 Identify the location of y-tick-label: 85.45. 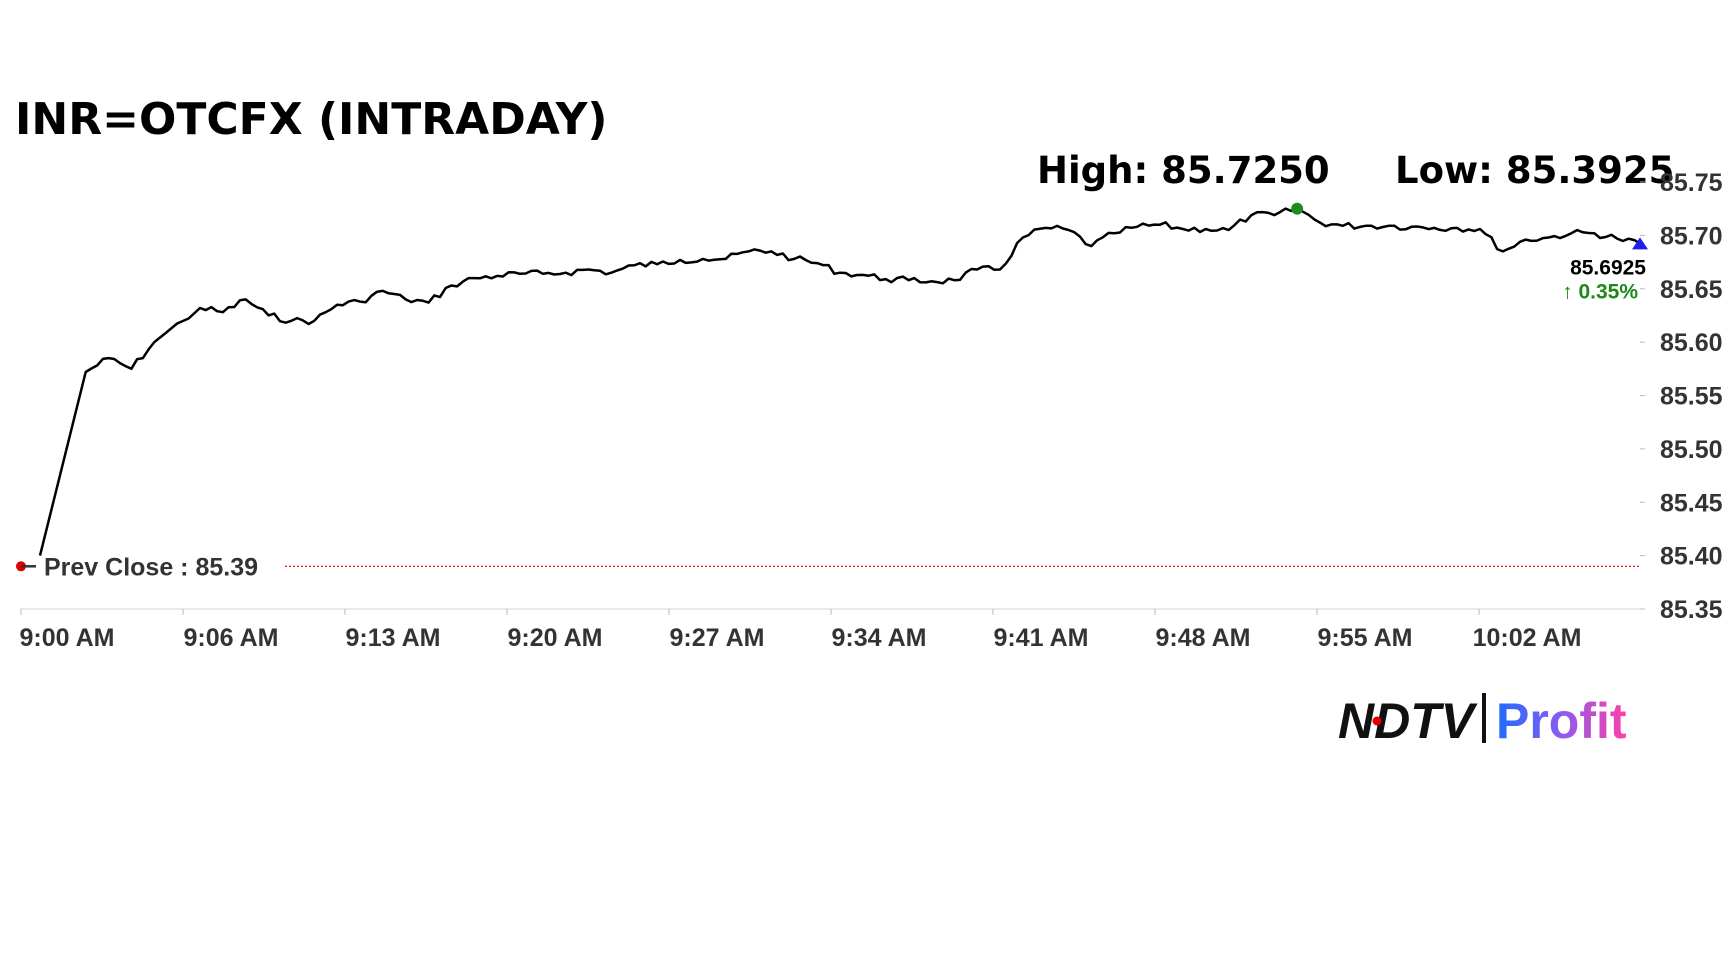
(1691, 503).